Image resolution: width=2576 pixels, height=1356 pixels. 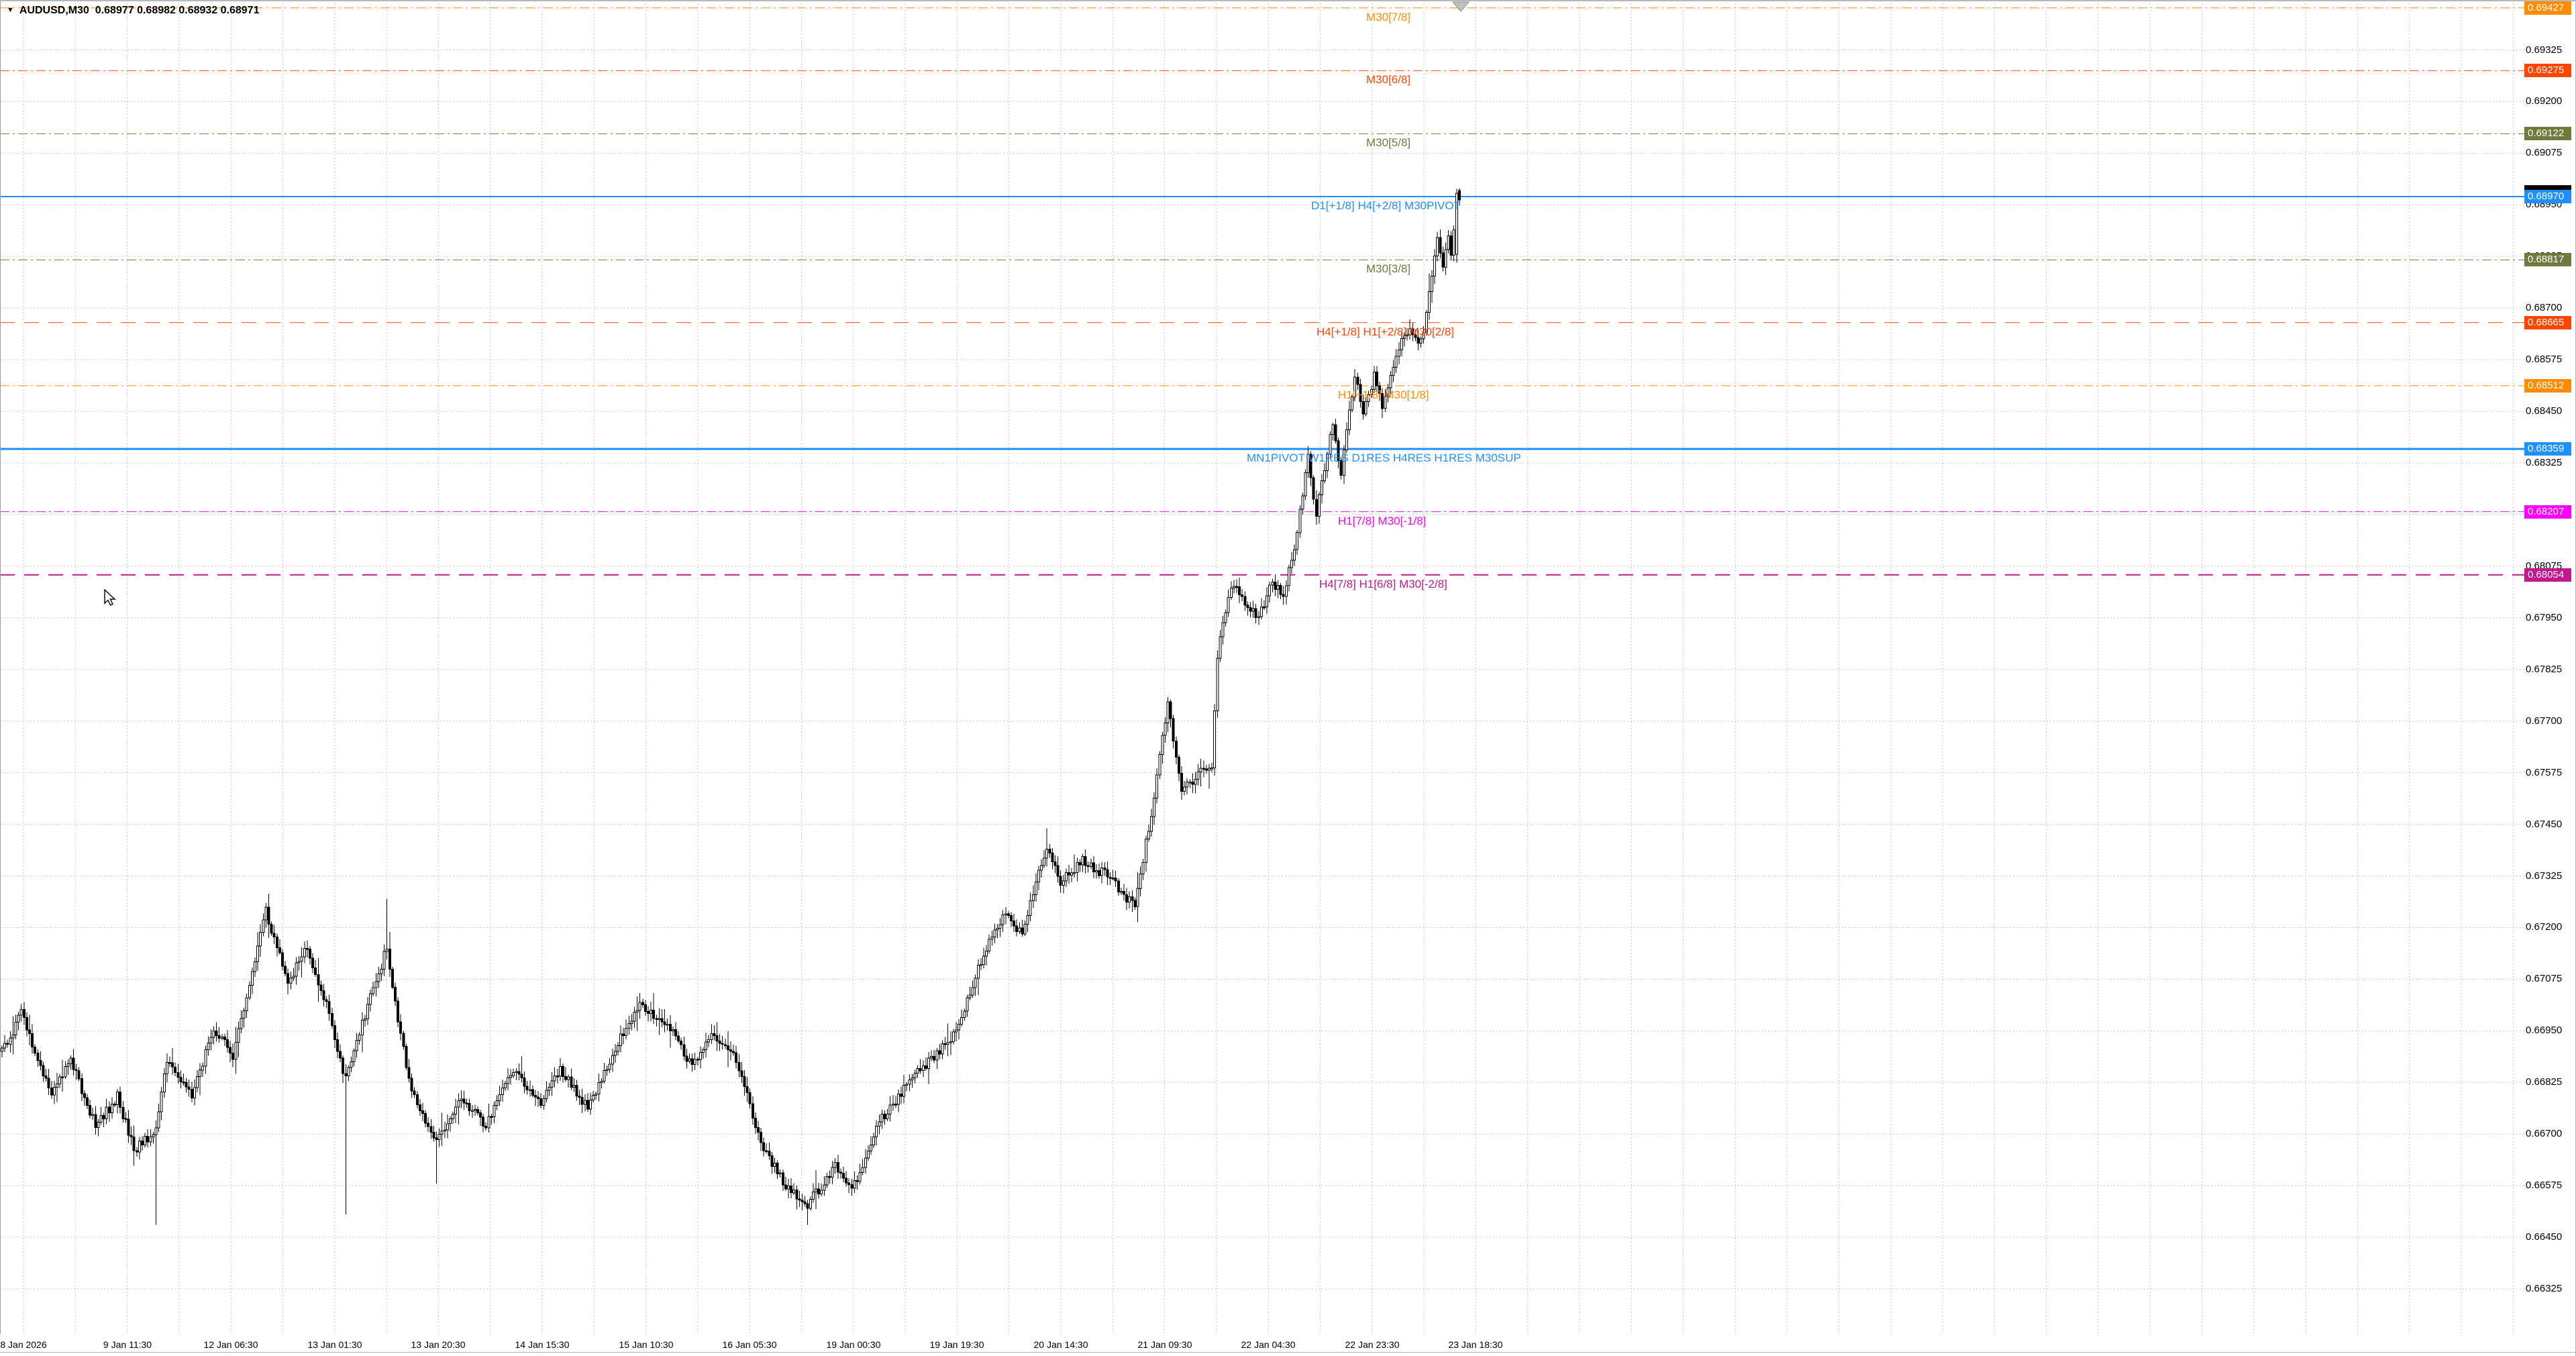 I want to click on price-tick: 0.66700, so click(x=2544, y=1133).